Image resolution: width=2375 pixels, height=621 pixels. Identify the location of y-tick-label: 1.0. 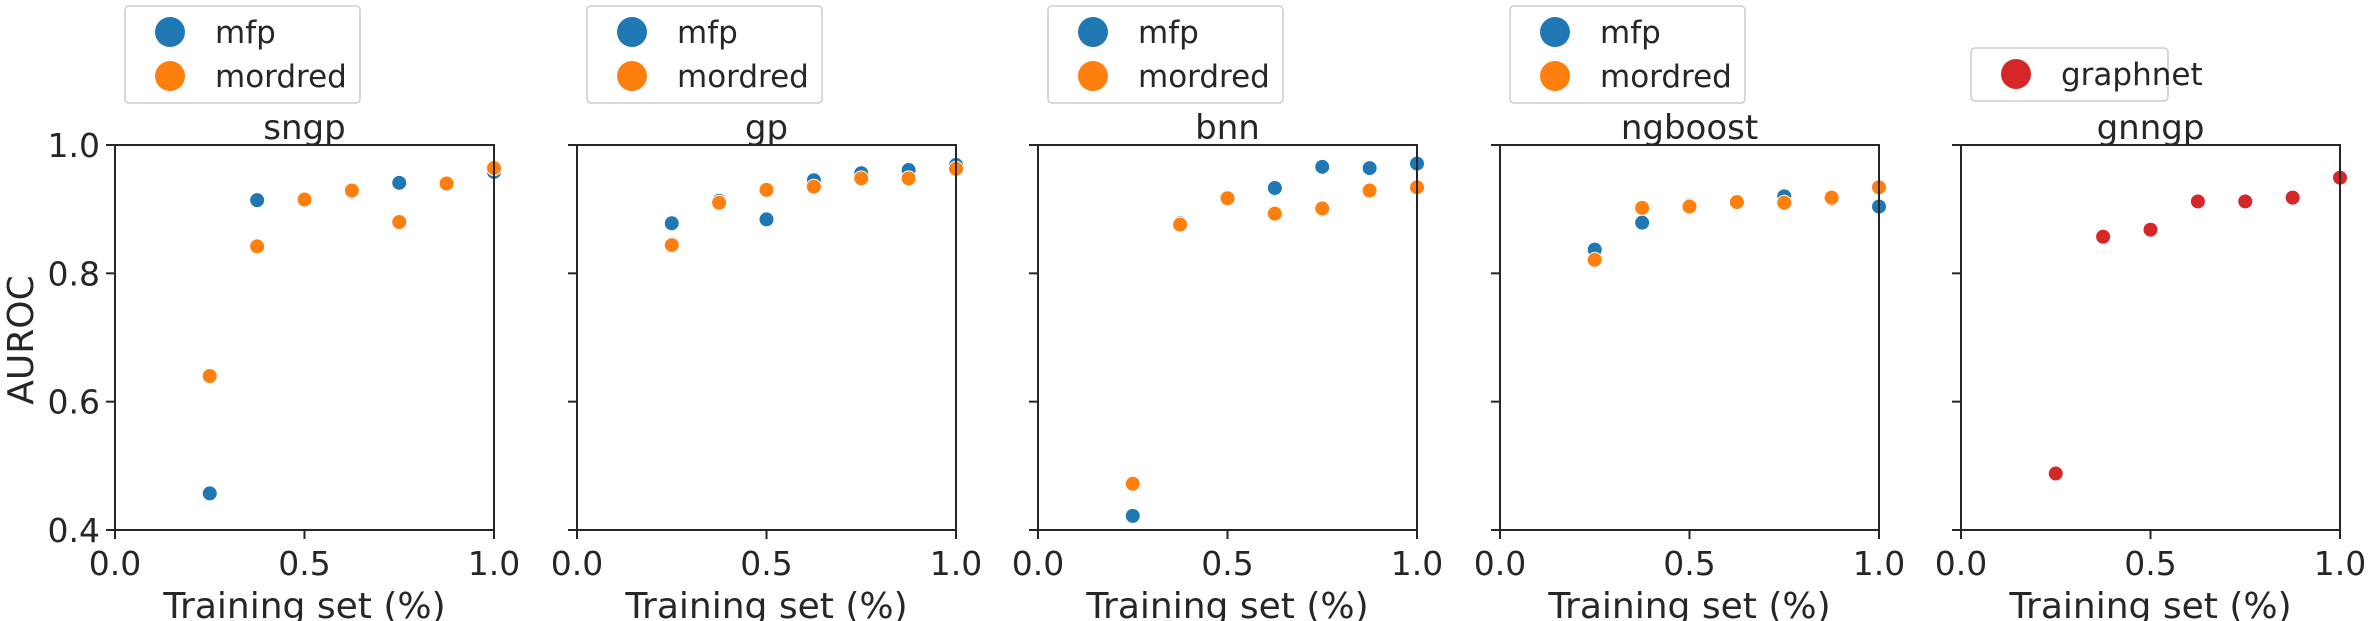
(74, 145).